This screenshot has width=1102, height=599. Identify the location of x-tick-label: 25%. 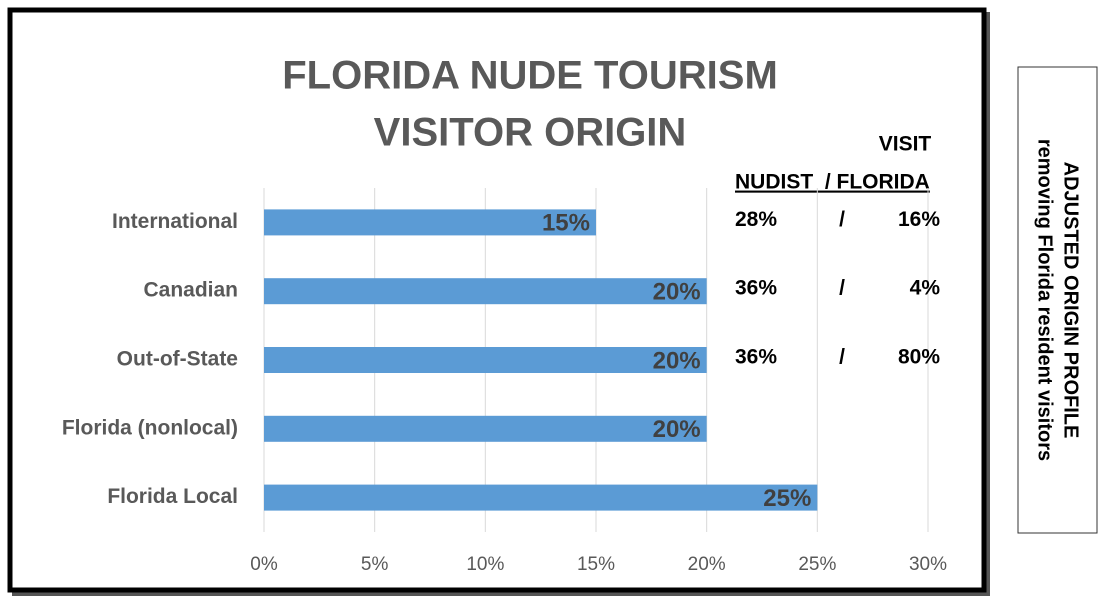
(817, 564).